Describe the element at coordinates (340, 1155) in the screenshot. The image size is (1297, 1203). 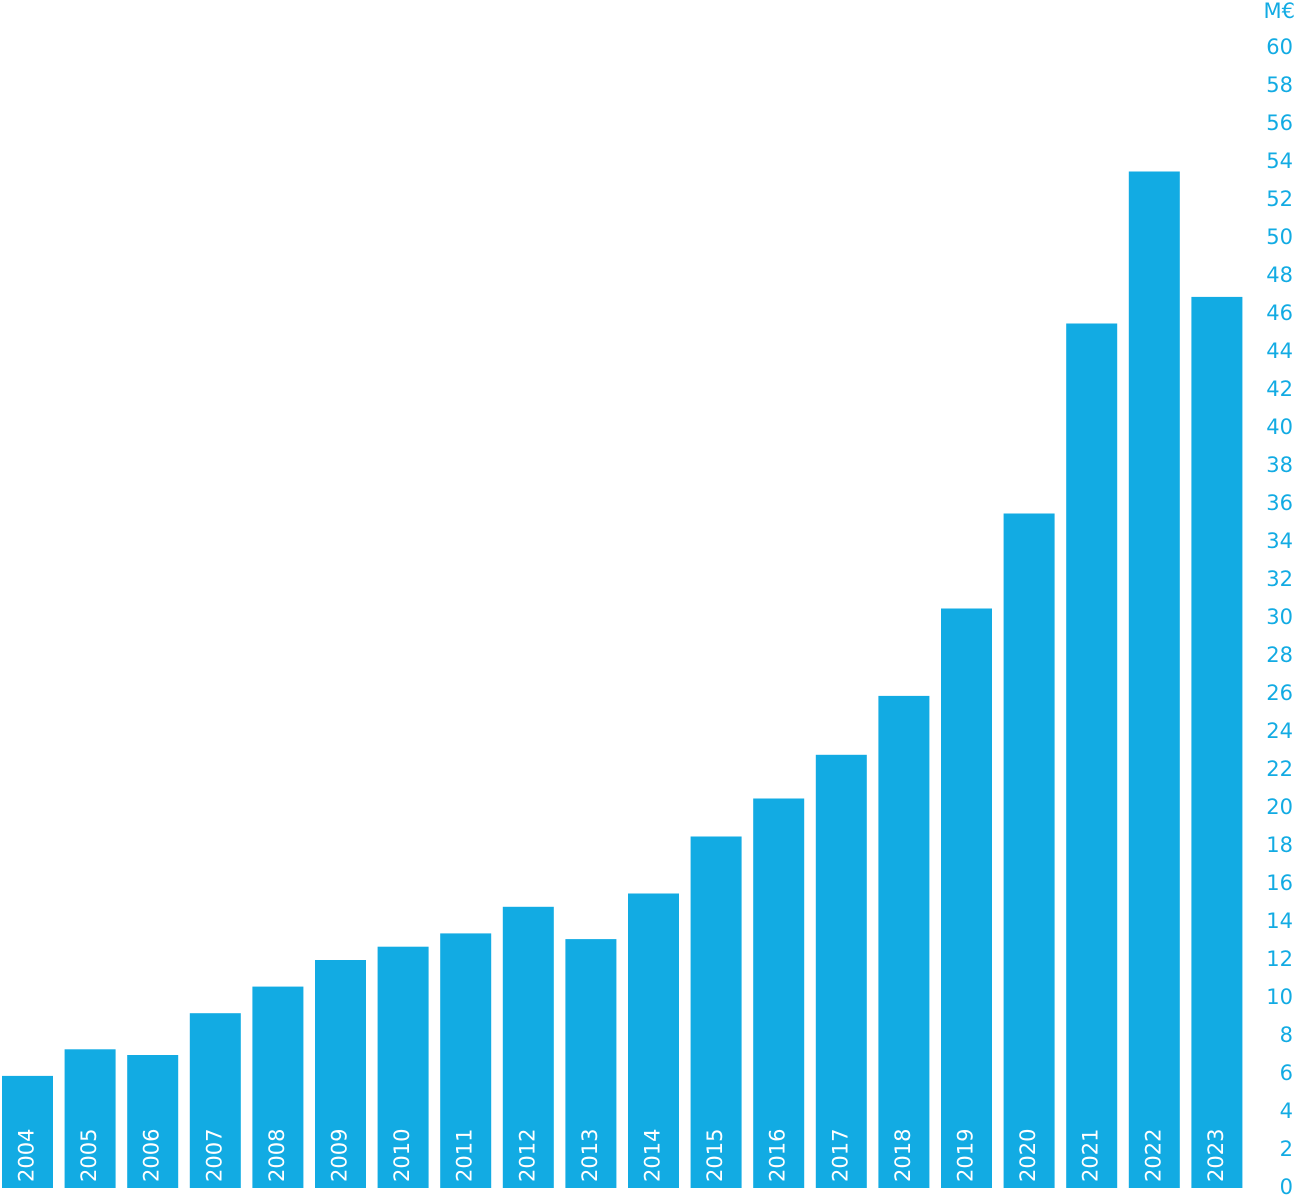
I see `x-tick-label: 2009` at that location.